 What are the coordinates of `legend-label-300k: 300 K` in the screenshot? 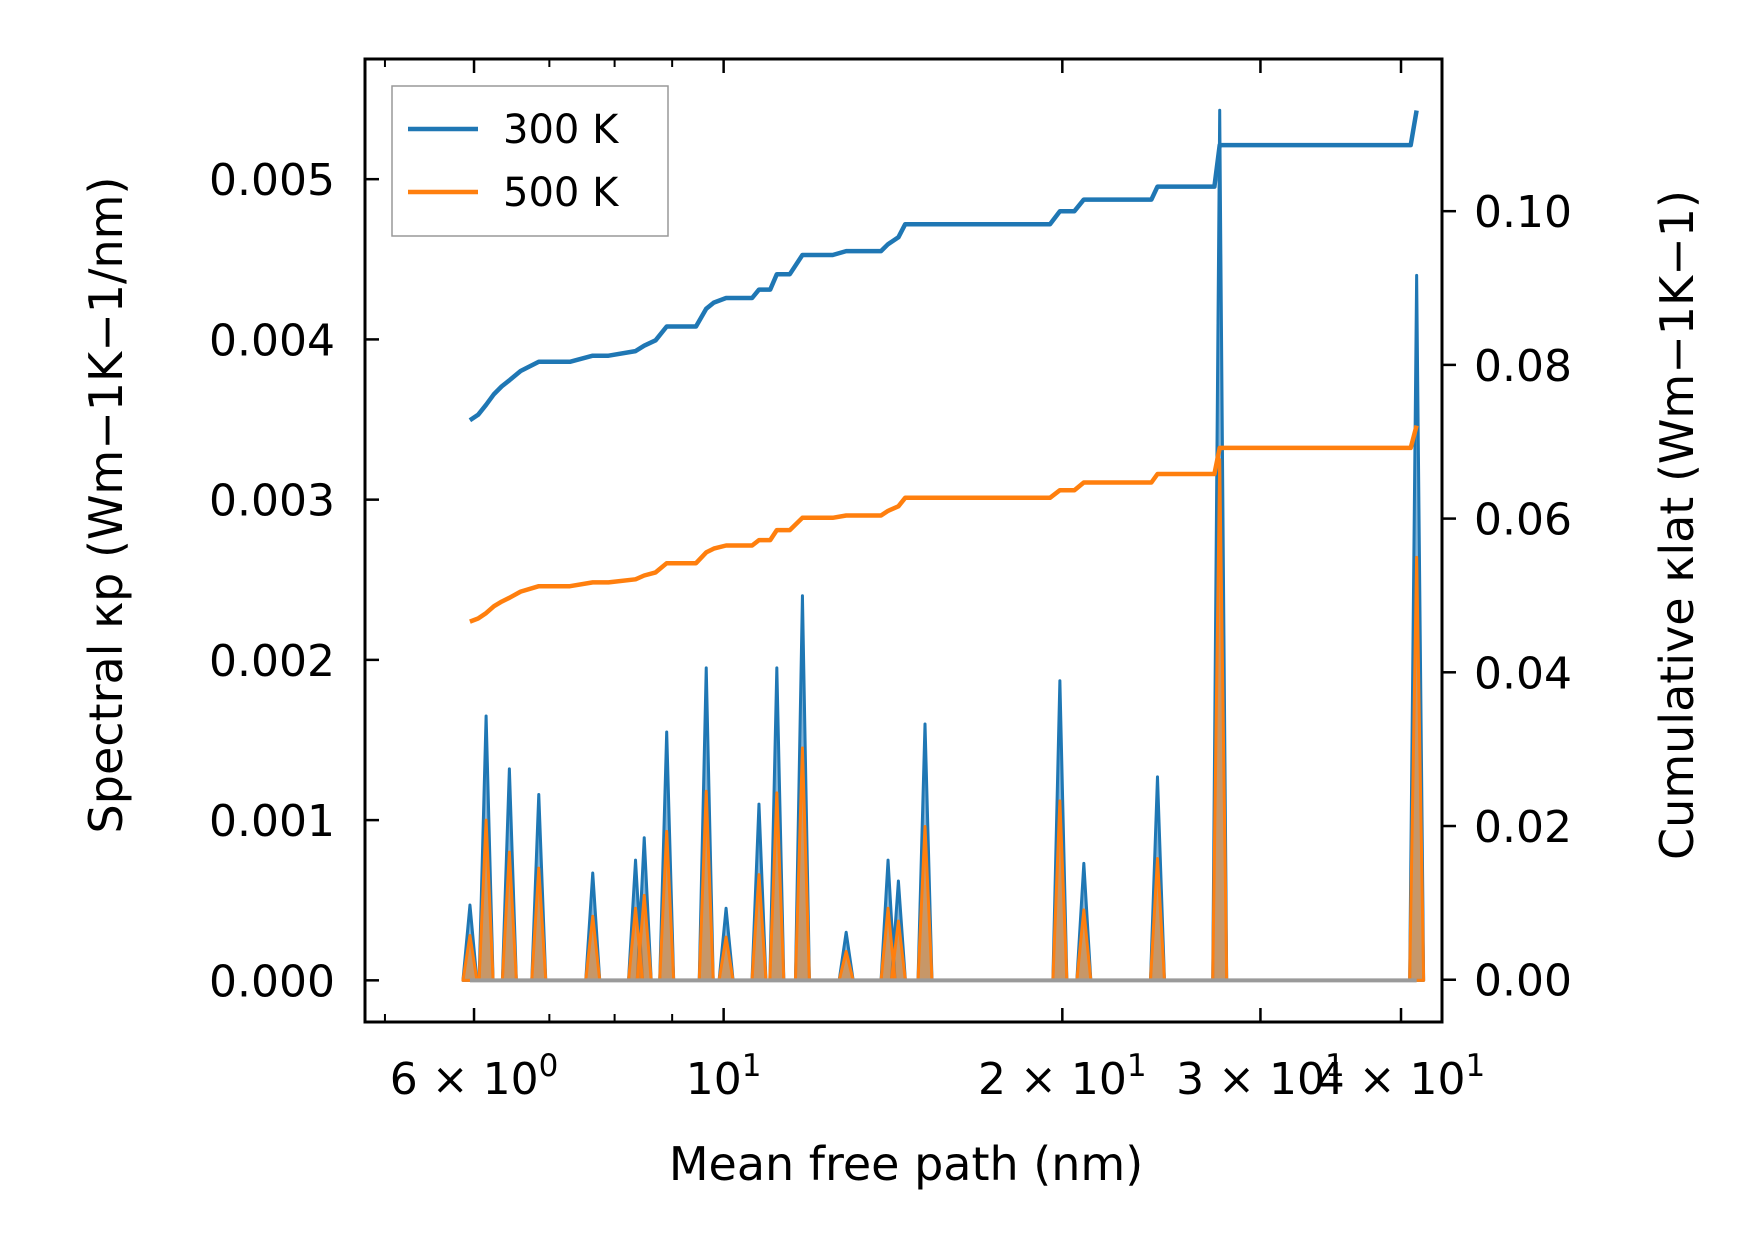 It's located at (561, 130).